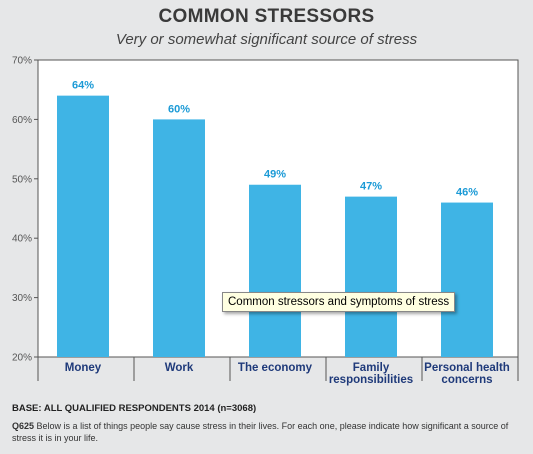 The width and height of the screenshot is (533, 454). I want to click on x-tick-label: Money, so click(83, 368).